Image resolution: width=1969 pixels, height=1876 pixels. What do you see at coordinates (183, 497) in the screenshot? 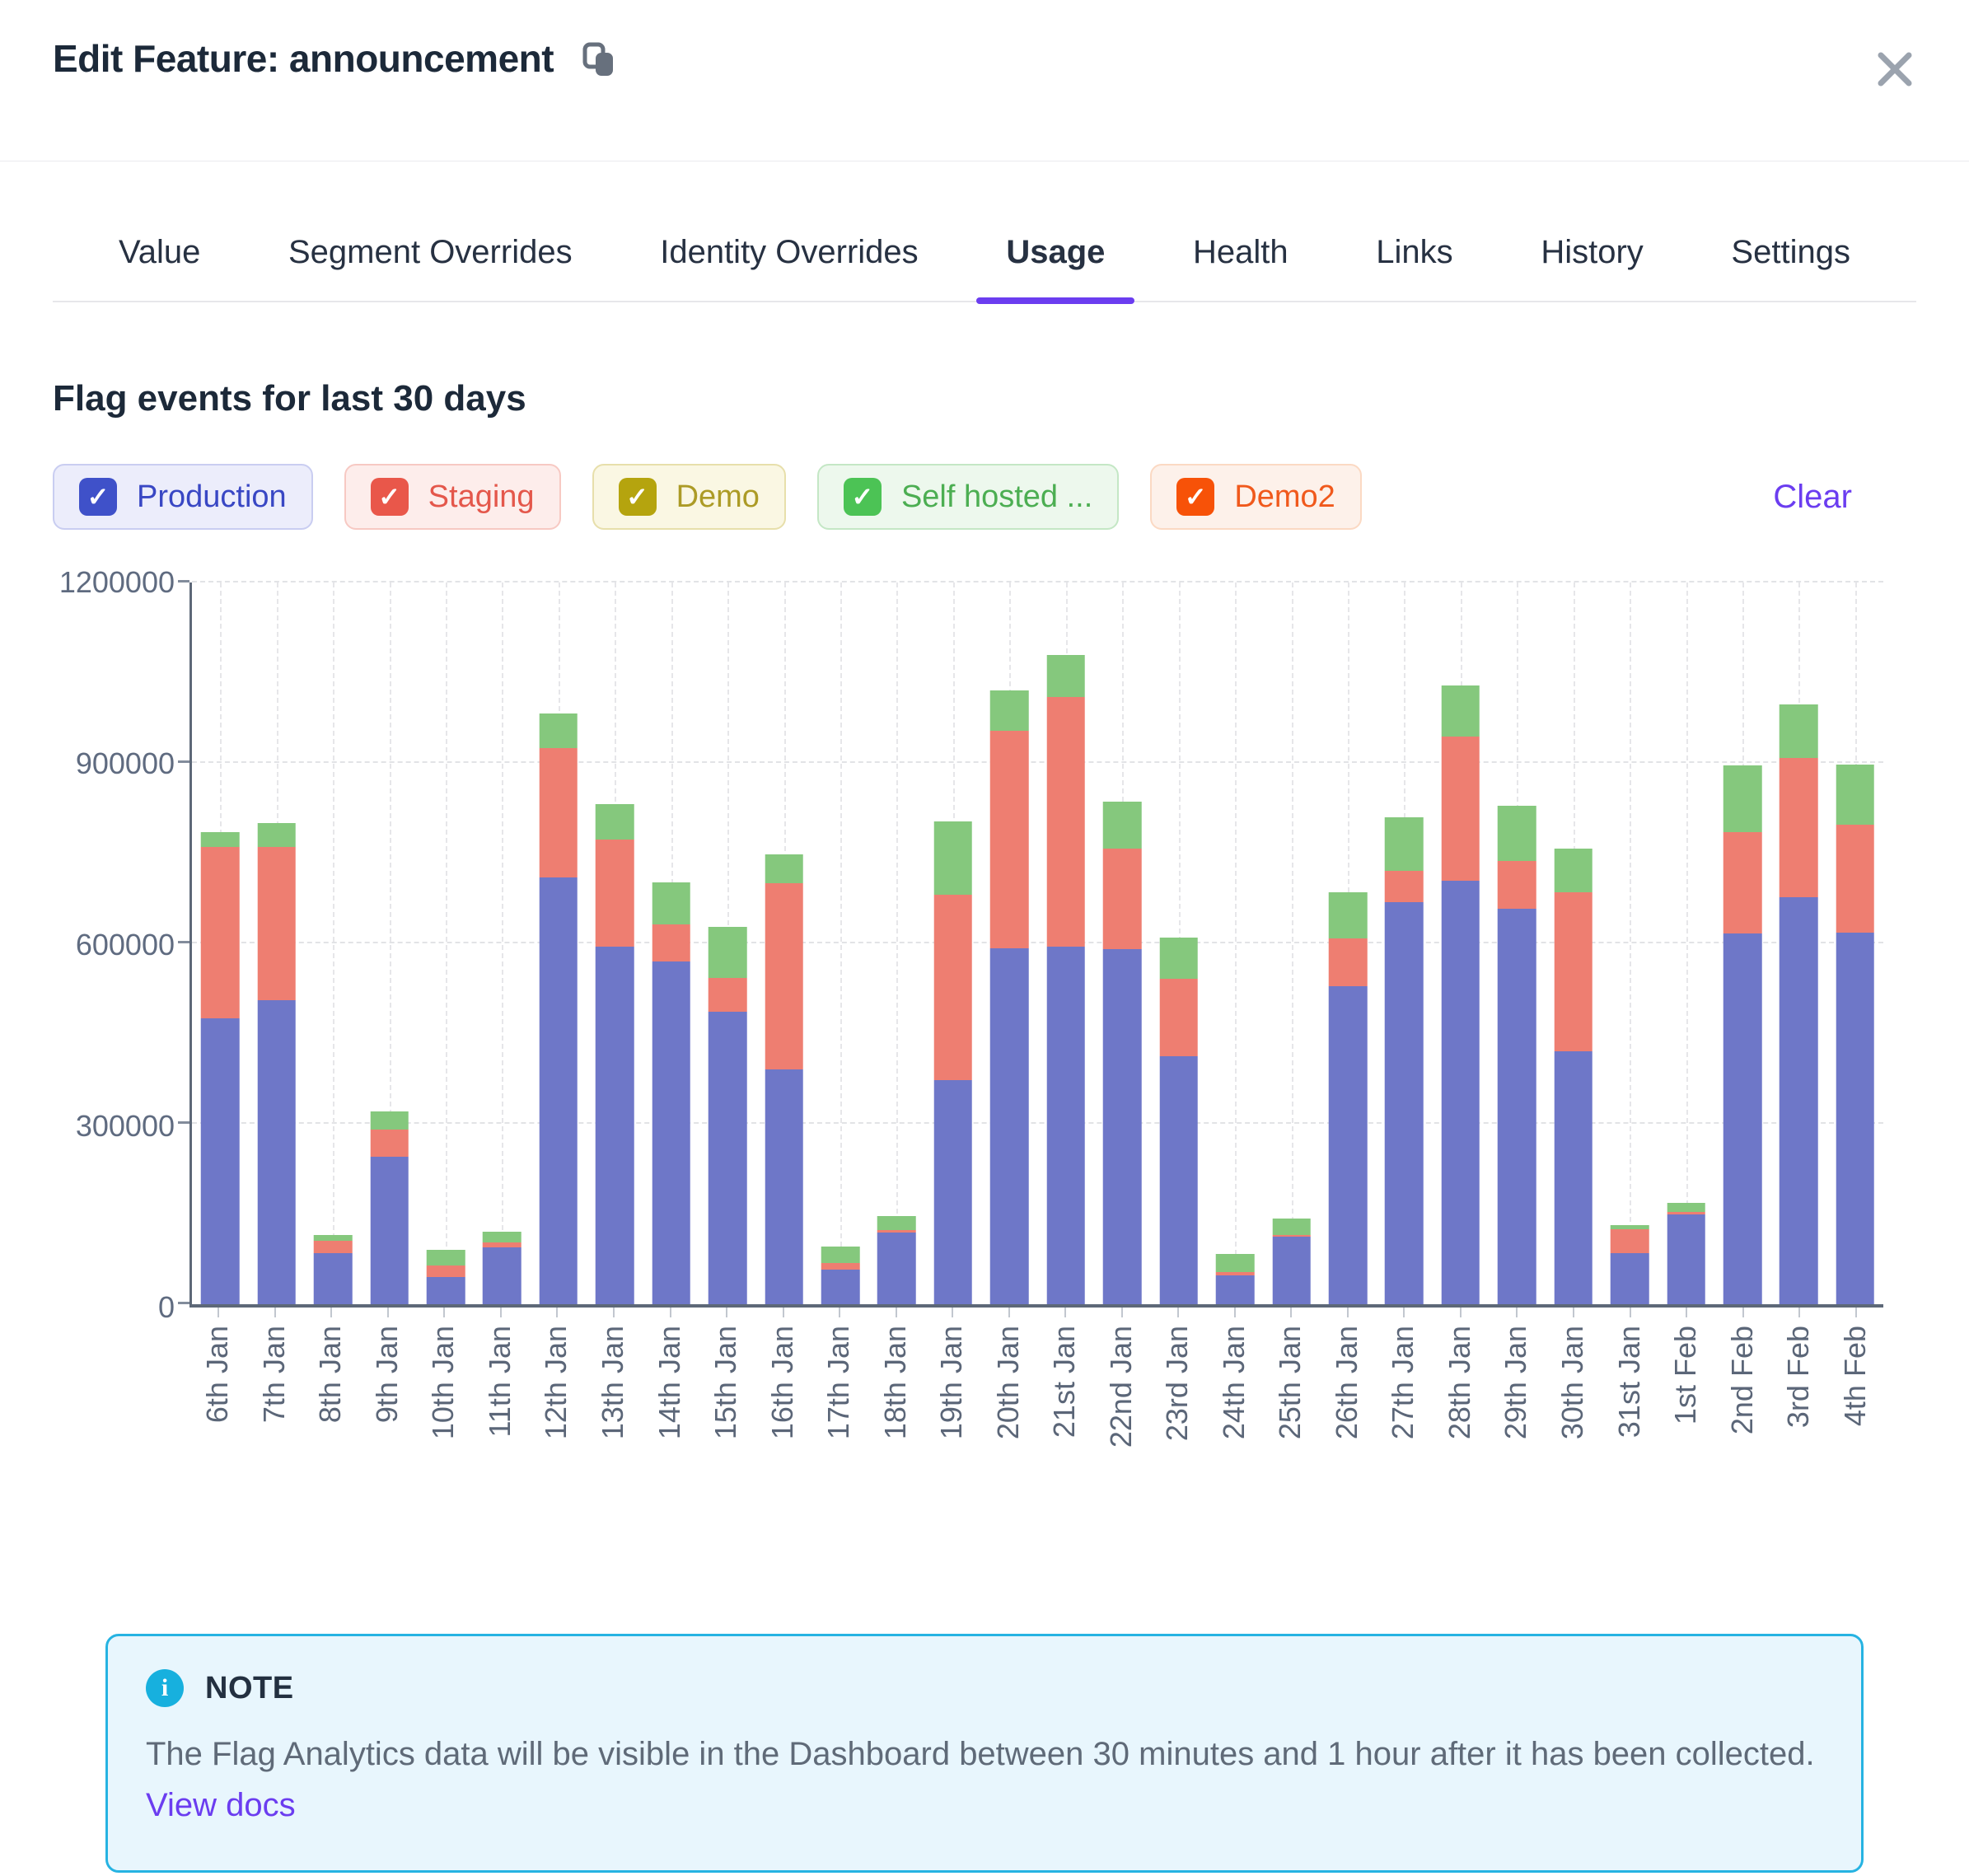
I see `env-filter-production: ✓ Production` at bounding box center [183, 497].